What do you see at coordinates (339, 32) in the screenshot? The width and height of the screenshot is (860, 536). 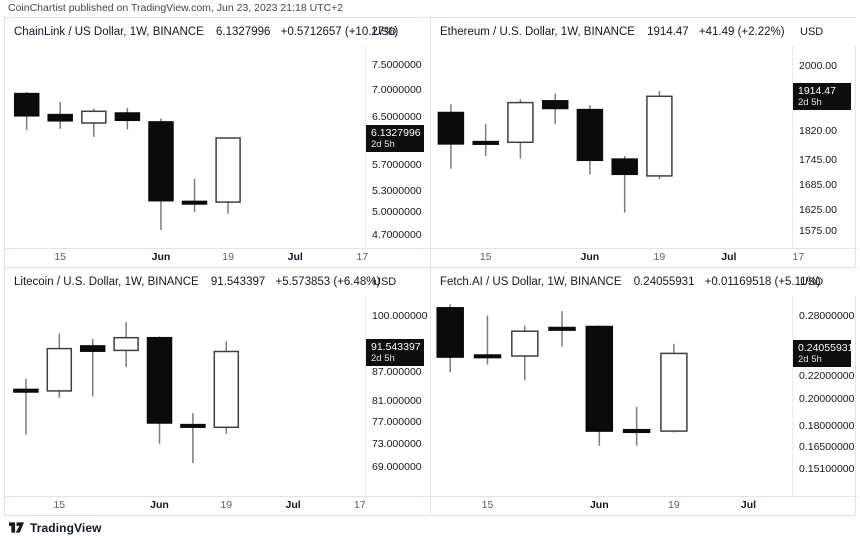 I see `price-change: +0.5712657 (+10.27%)` at bounding box center [339, 32].